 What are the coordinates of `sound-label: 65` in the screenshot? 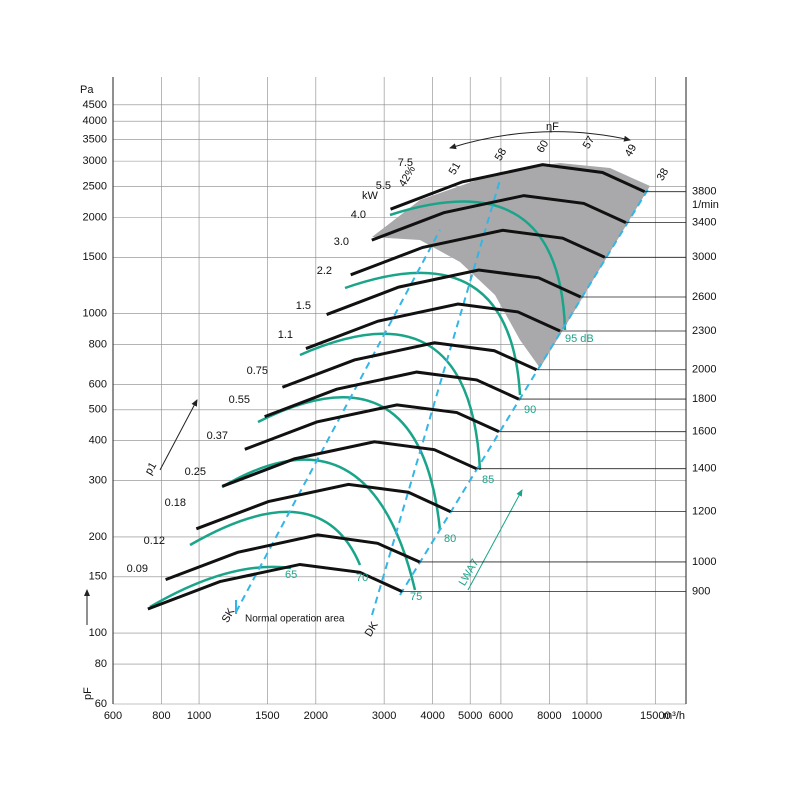 It's located at (291, 575).